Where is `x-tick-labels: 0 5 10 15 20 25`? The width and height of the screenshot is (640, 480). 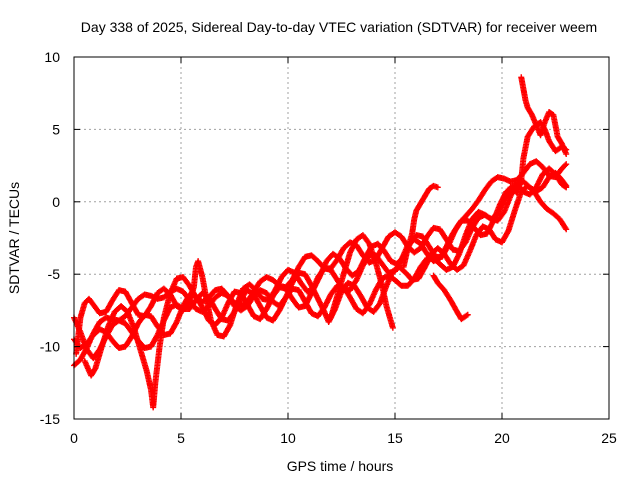 x-tick-labels: 0 5 10 15 20 25 is located at coordinates (343, 438).